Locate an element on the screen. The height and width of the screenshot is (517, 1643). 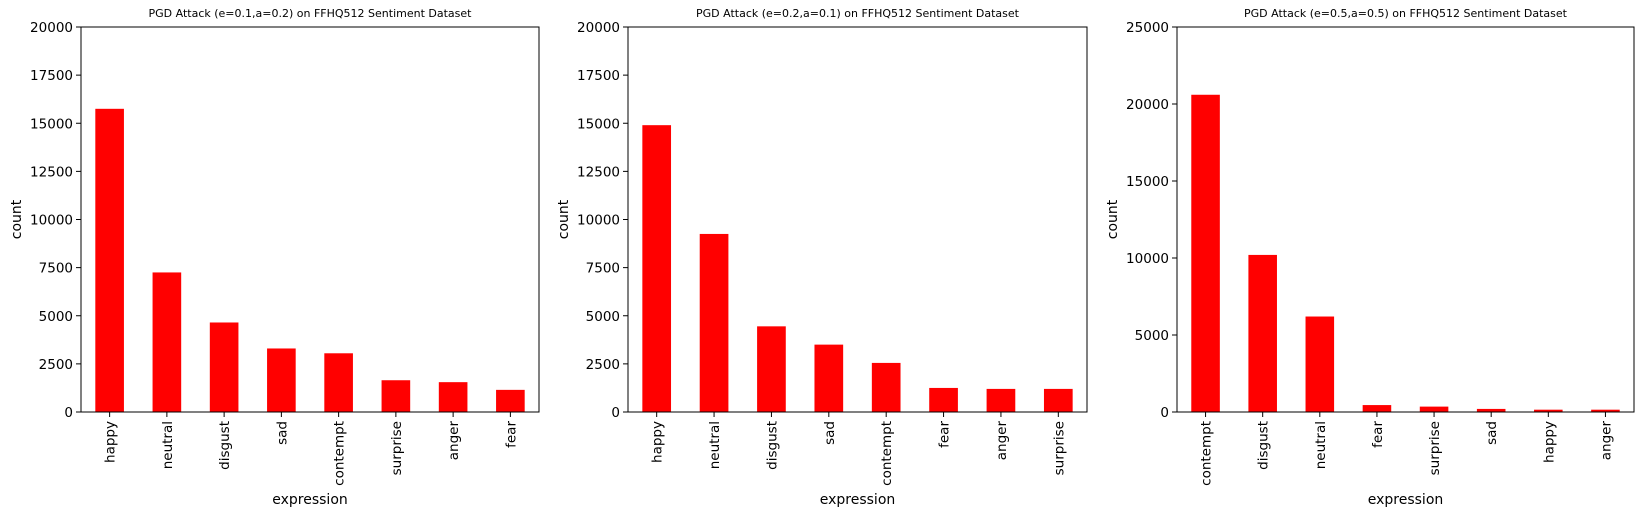
y-tick-label: 25000 is located at coordinates (1147, 28).